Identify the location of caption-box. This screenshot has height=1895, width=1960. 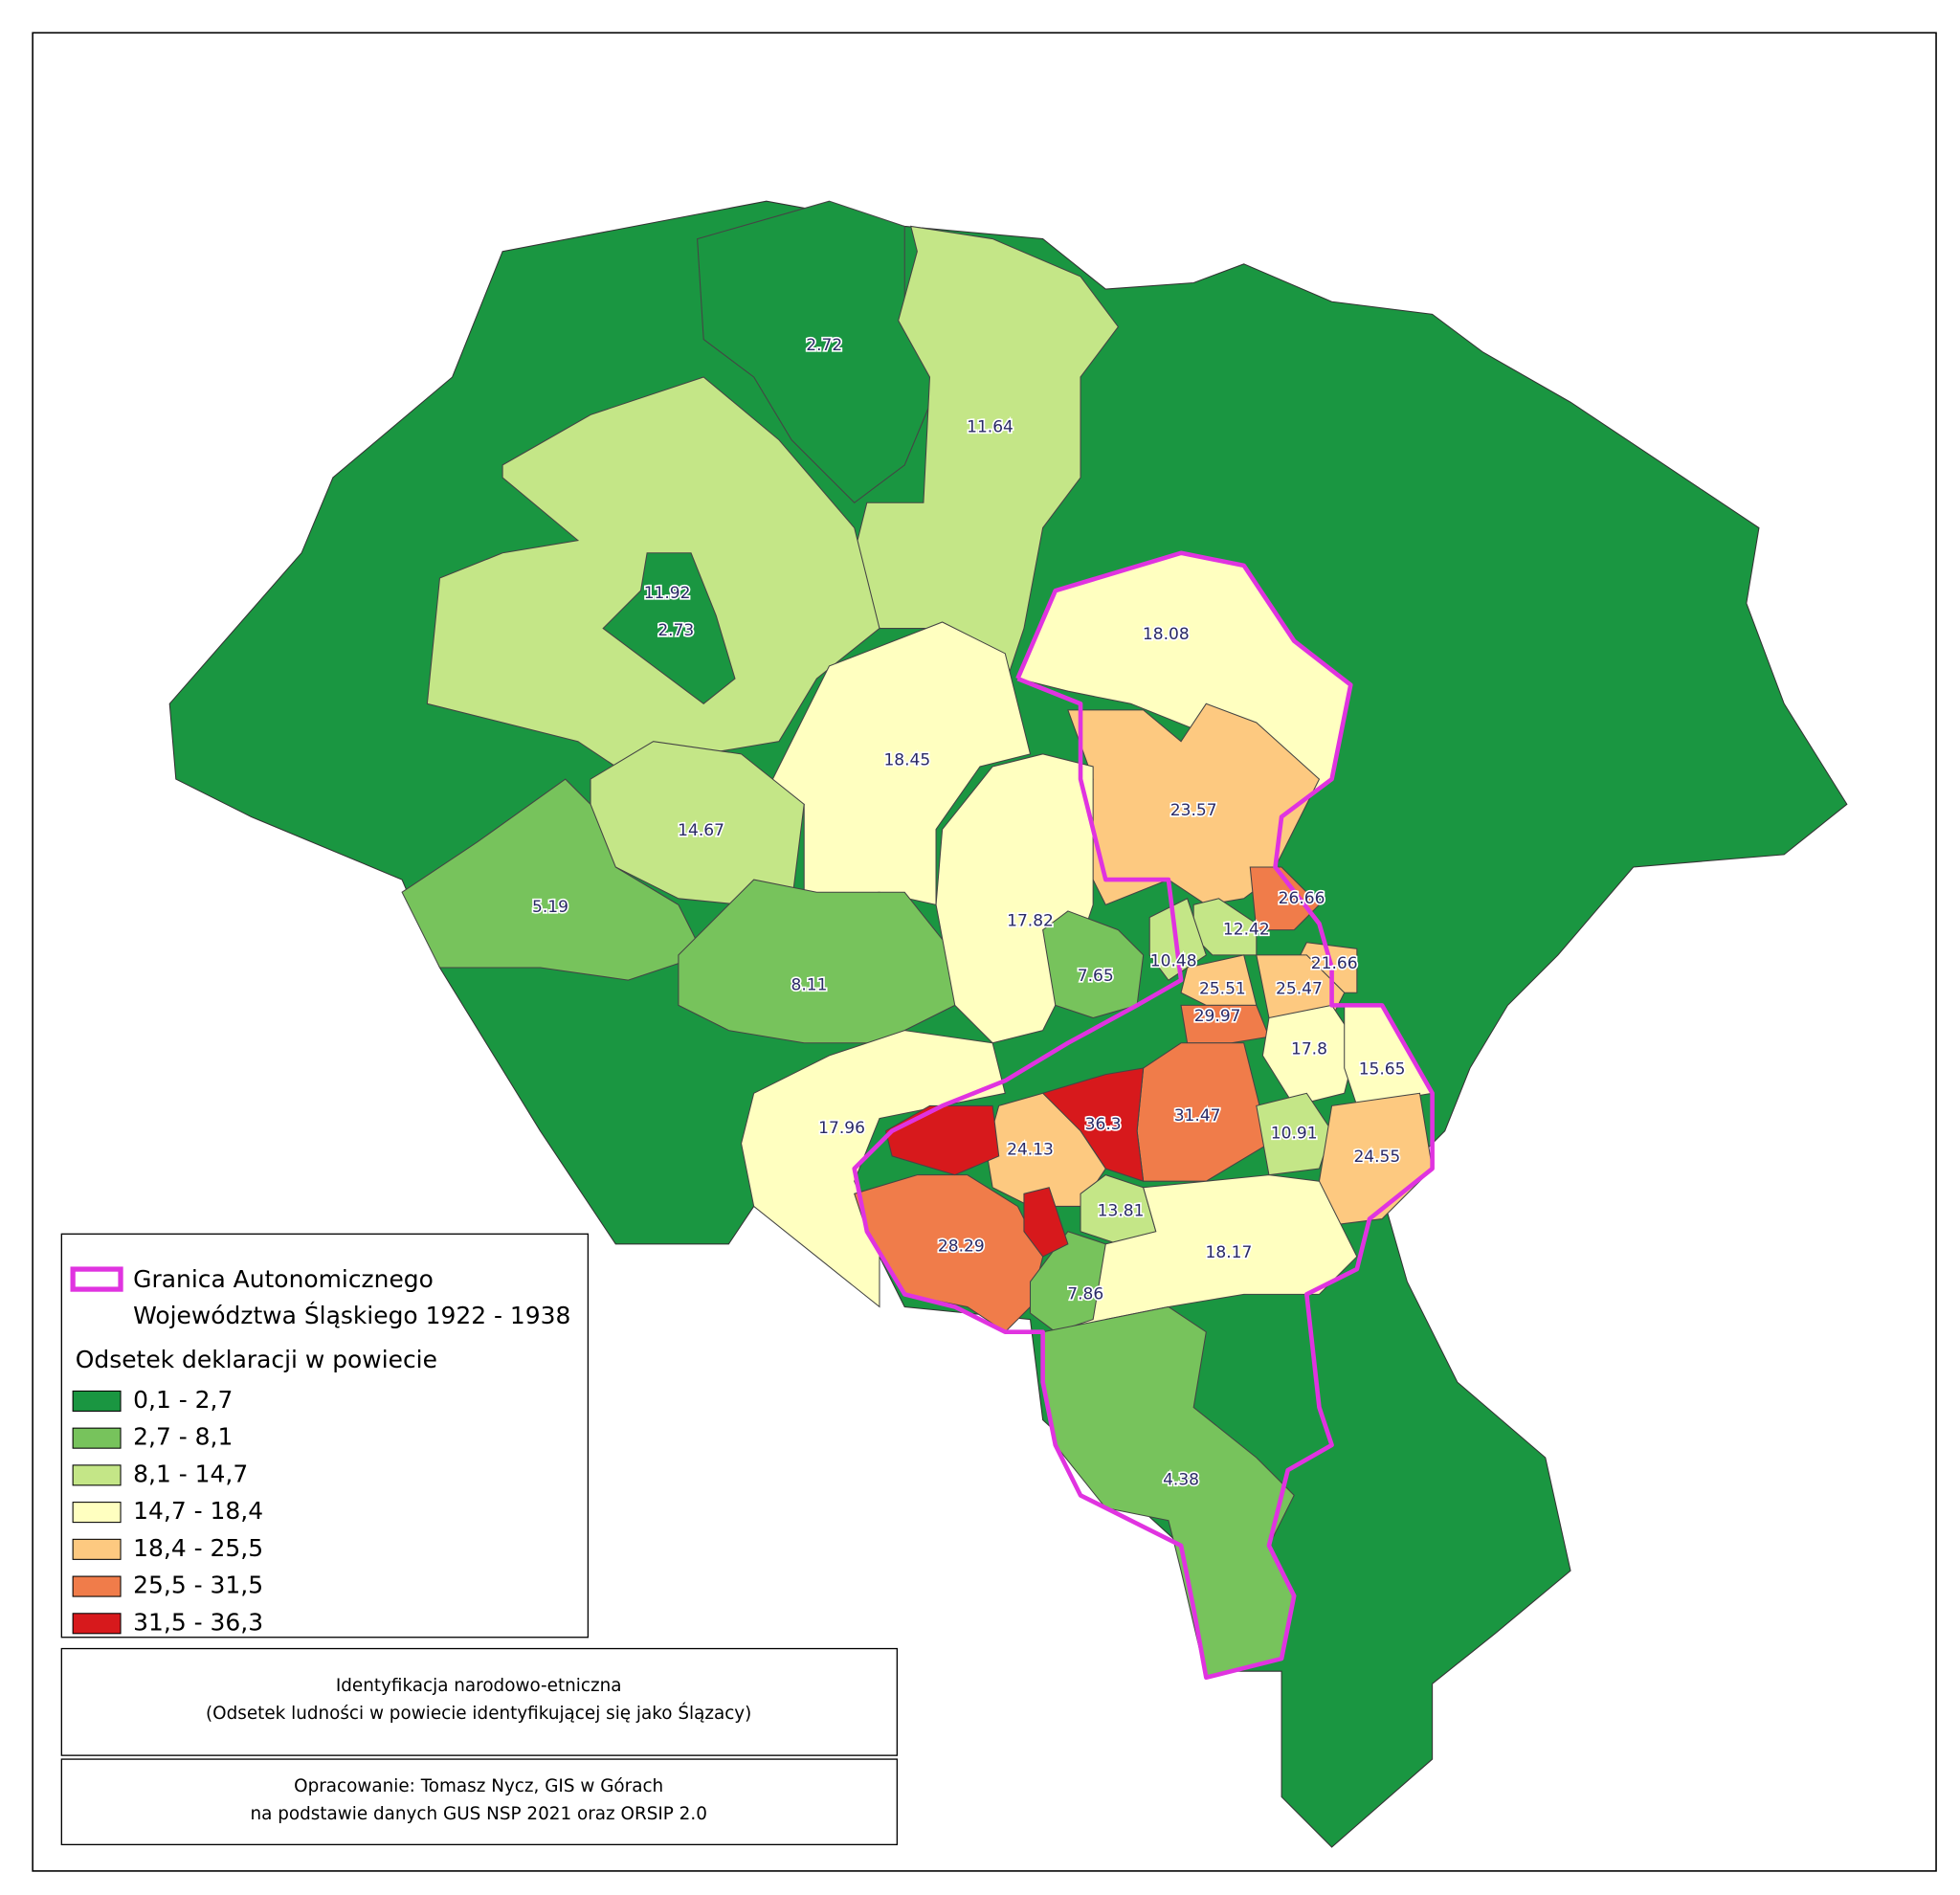
(480, 1701).